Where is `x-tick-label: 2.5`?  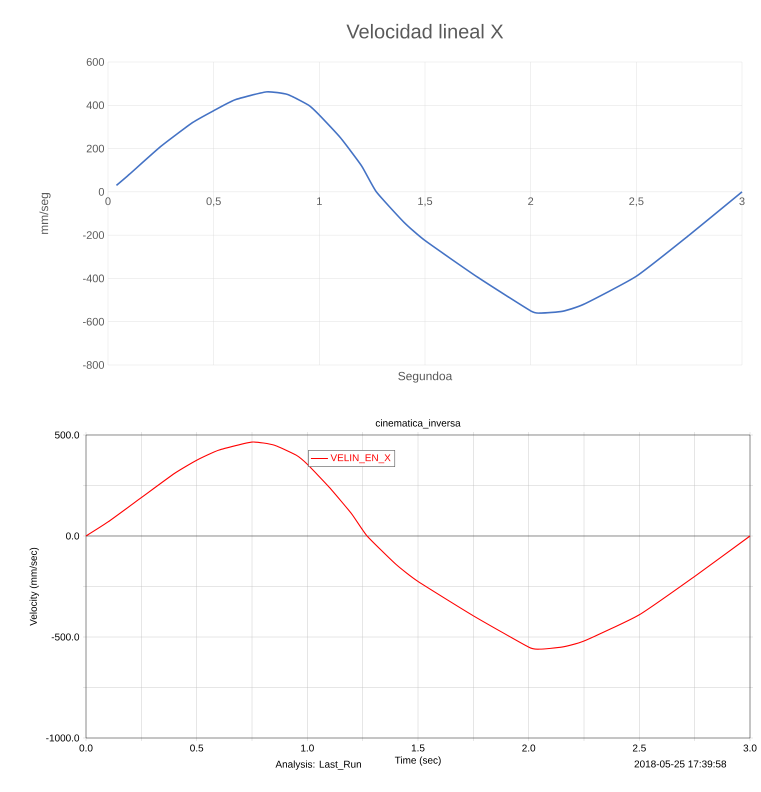
x-tick-label: 2.5 is located at coordinates (639, 748).